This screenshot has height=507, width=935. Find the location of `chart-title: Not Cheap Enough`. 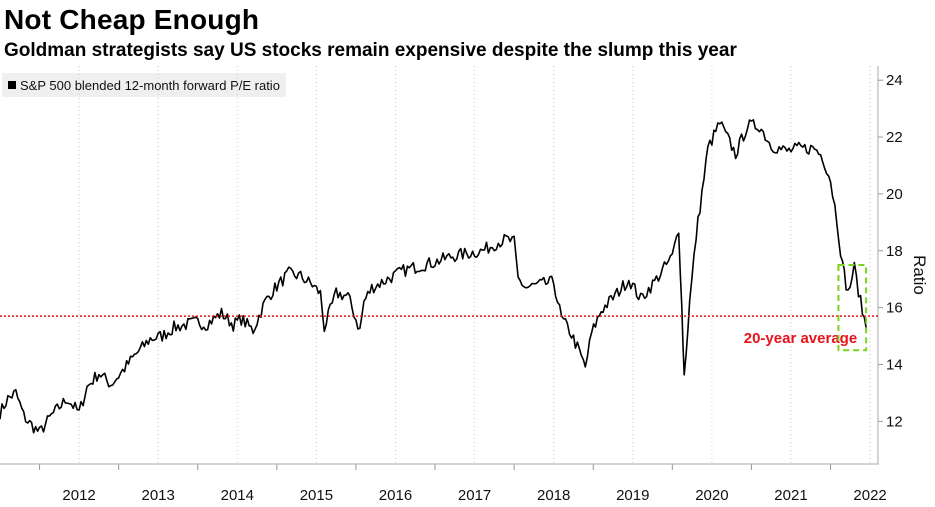

chart-title: Not Cheap Enough is located at coordinates (132, 19).